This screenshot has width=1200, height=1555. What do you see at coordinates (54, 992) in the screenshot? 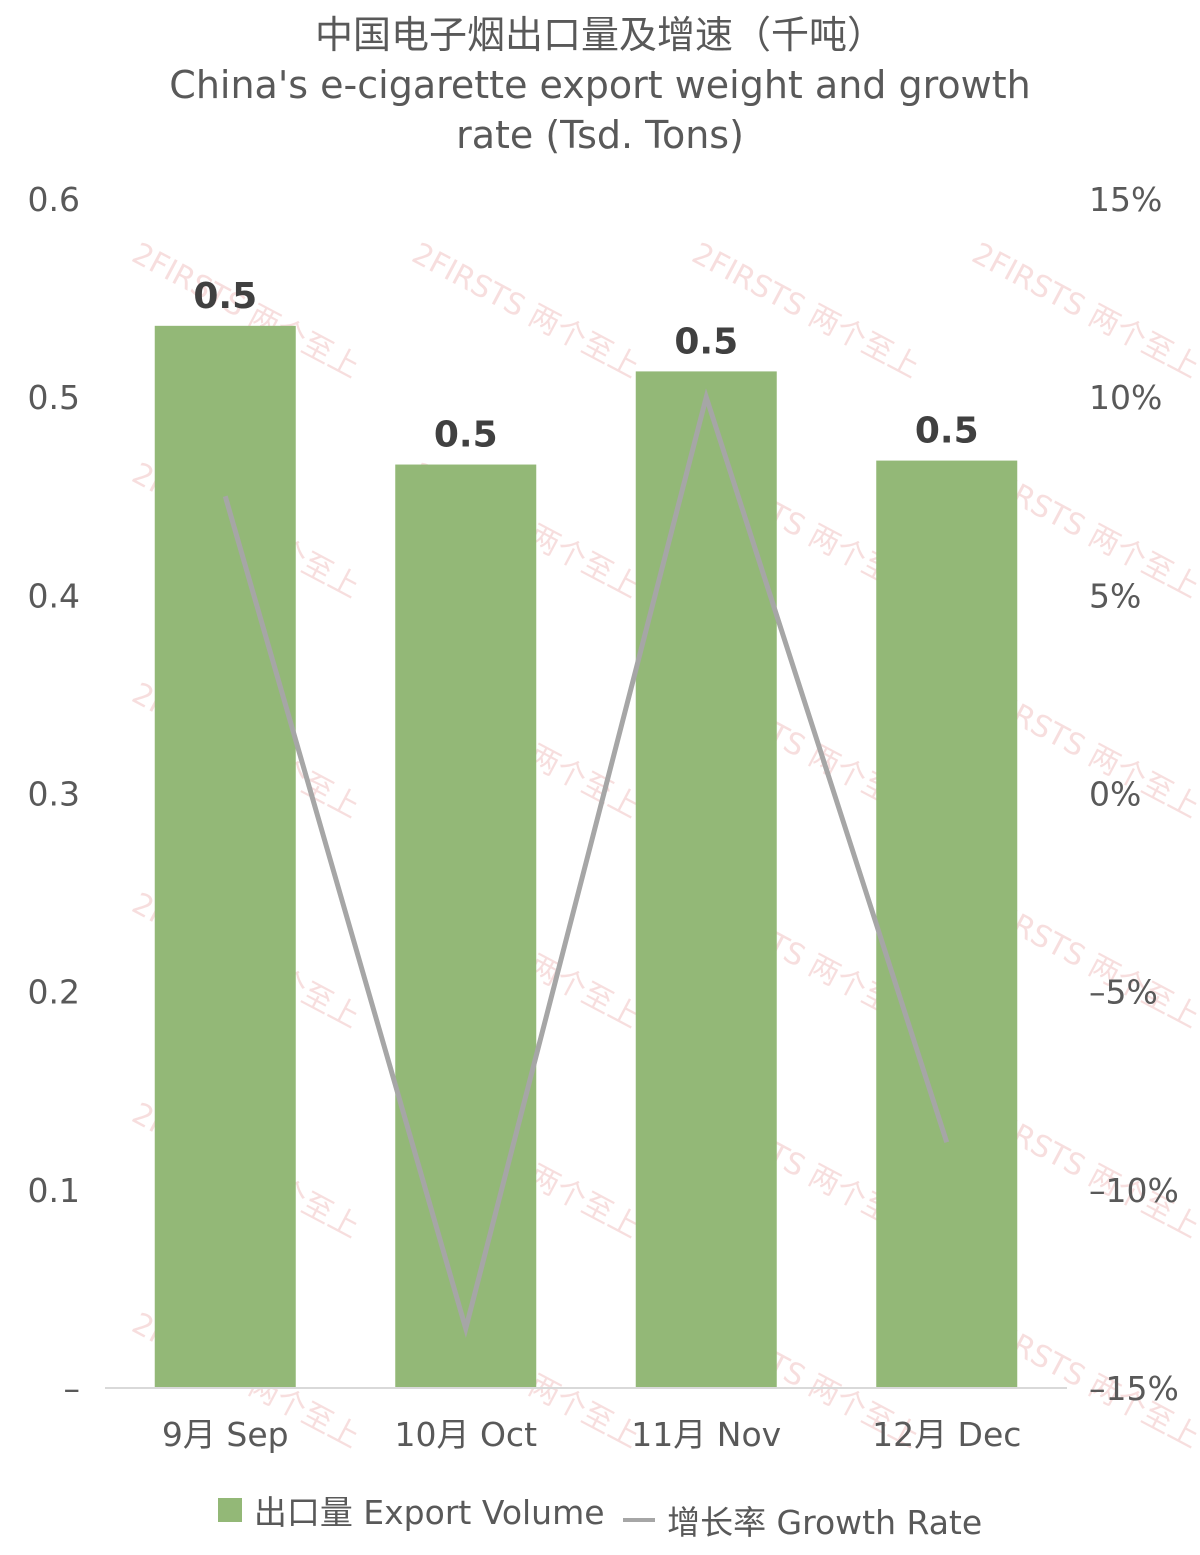
I see `left-axis-tick-label: 0.2` at bounding box center [54, 992].